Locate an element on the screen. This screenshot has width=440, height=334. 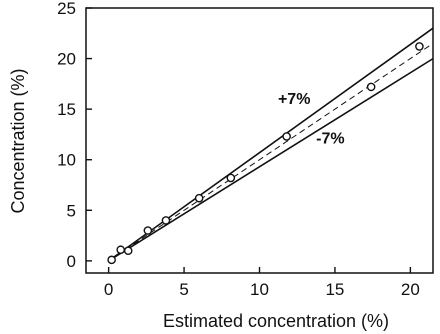
band-label-2: -7% is located at coordinates (330, 139).